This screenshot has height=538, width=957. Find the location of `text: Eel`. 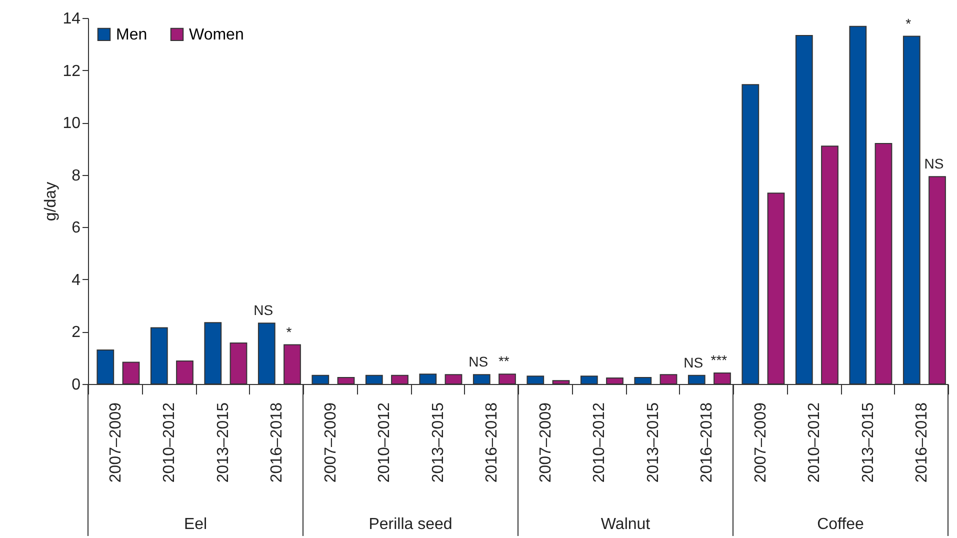

text: Eel is located at coordinates (196, 524).